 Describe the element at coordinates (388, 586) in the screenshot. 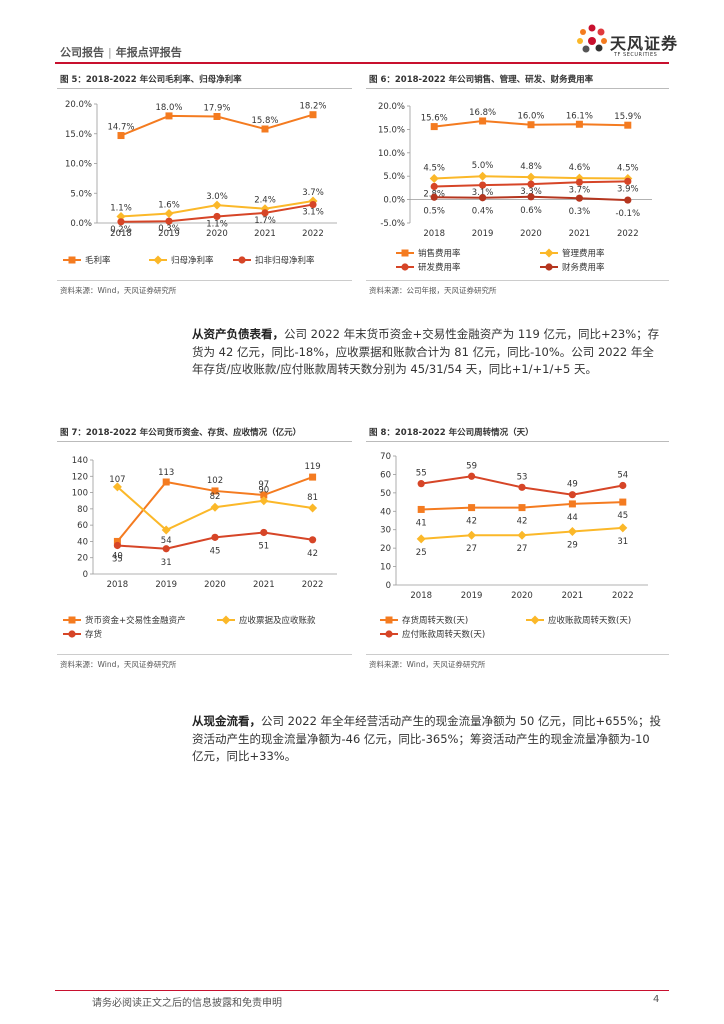

I see `fig8-y-tick-label: 0` at that location.